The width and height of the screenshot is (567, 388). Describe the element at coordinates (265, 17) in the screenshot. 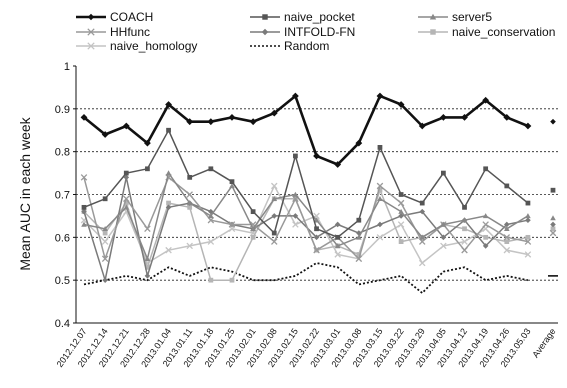

I see `legend-marker-naive-pocket` at that location.